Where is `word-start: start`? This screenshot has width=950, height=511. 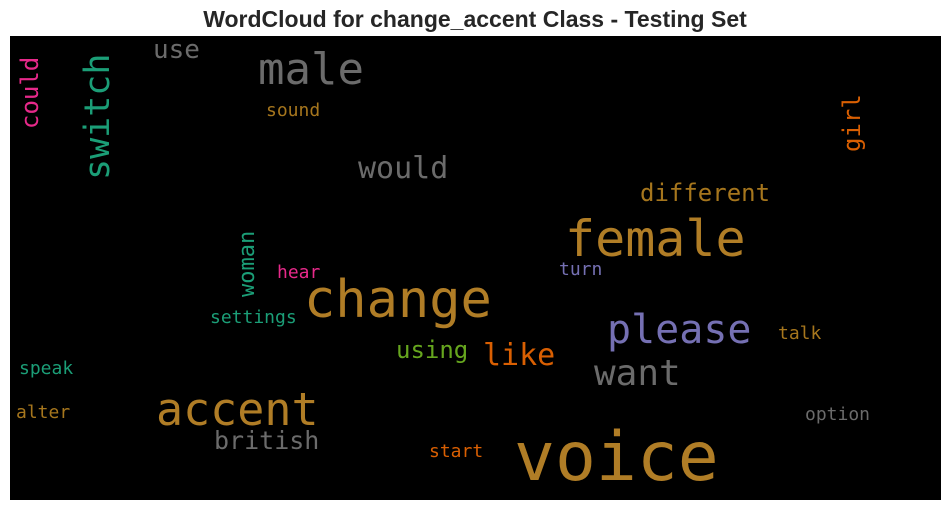
word-start: start is located at coordinates (456, 451).